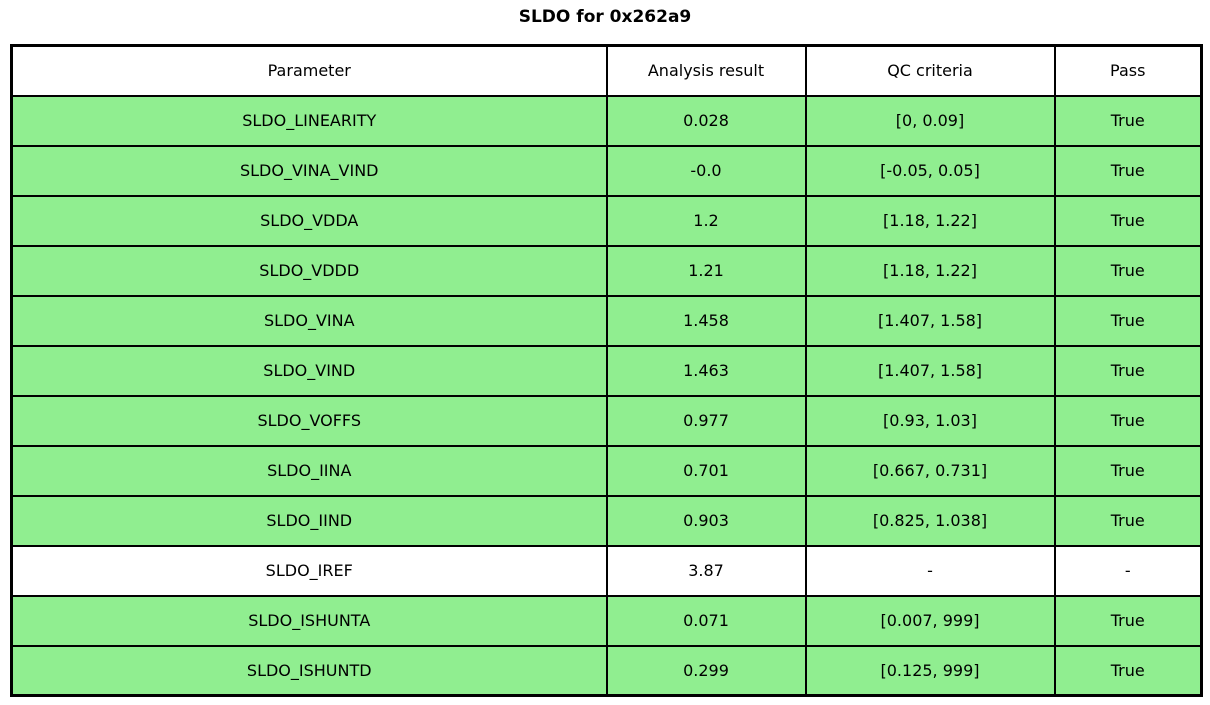 This screenshot has height=705, width=1210. I want to click on cell-analysis-result: 0.299, so click(706, 670).